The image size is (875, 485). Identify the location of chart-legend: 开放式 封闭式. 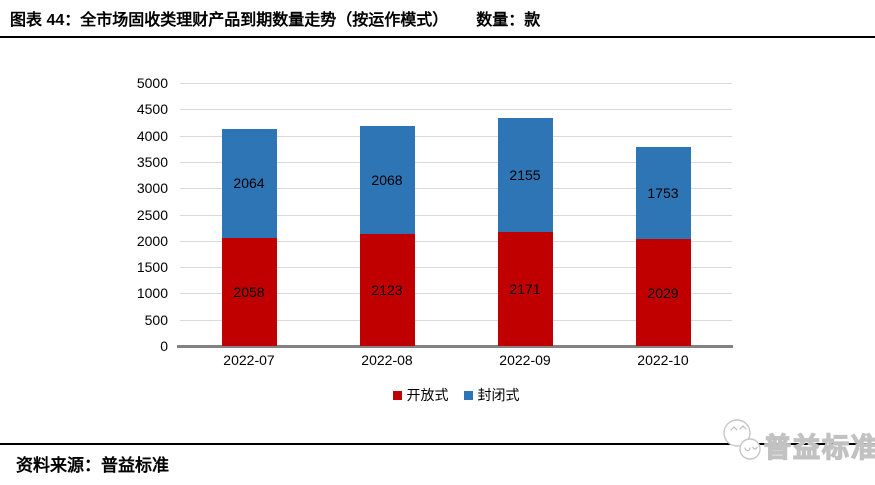
(456, 395).